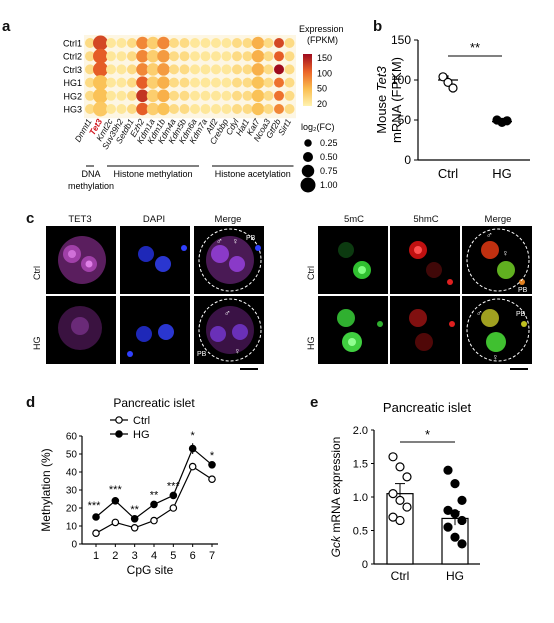  What do you see at coordinates (72, 96) in the screenshot?
I see `heatmap-row-label: HG2` at bounding box center [72, 96].